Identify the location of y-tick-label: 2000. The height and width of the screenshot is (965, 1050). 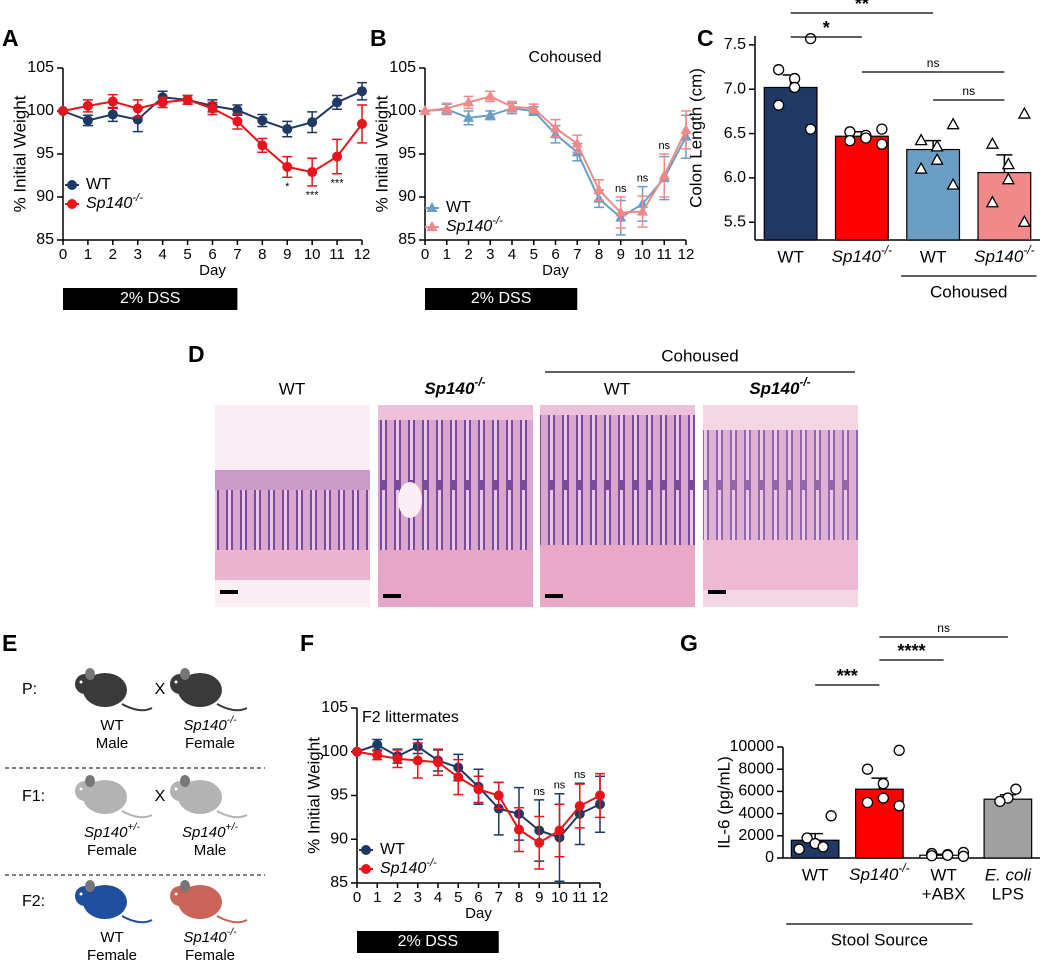
(756, 835).